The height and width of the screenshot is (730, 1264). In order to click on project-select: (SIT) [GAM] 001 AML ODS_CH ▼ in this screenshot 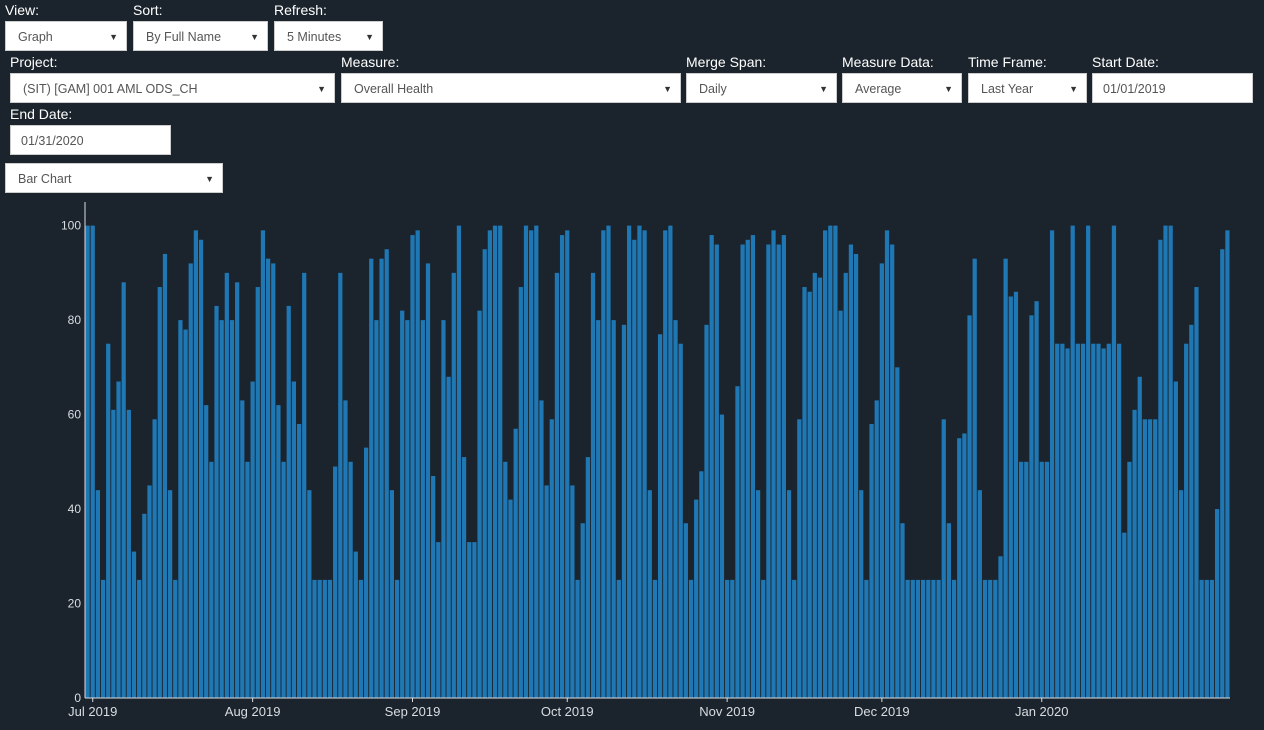, I will do `click(172, 88)`.